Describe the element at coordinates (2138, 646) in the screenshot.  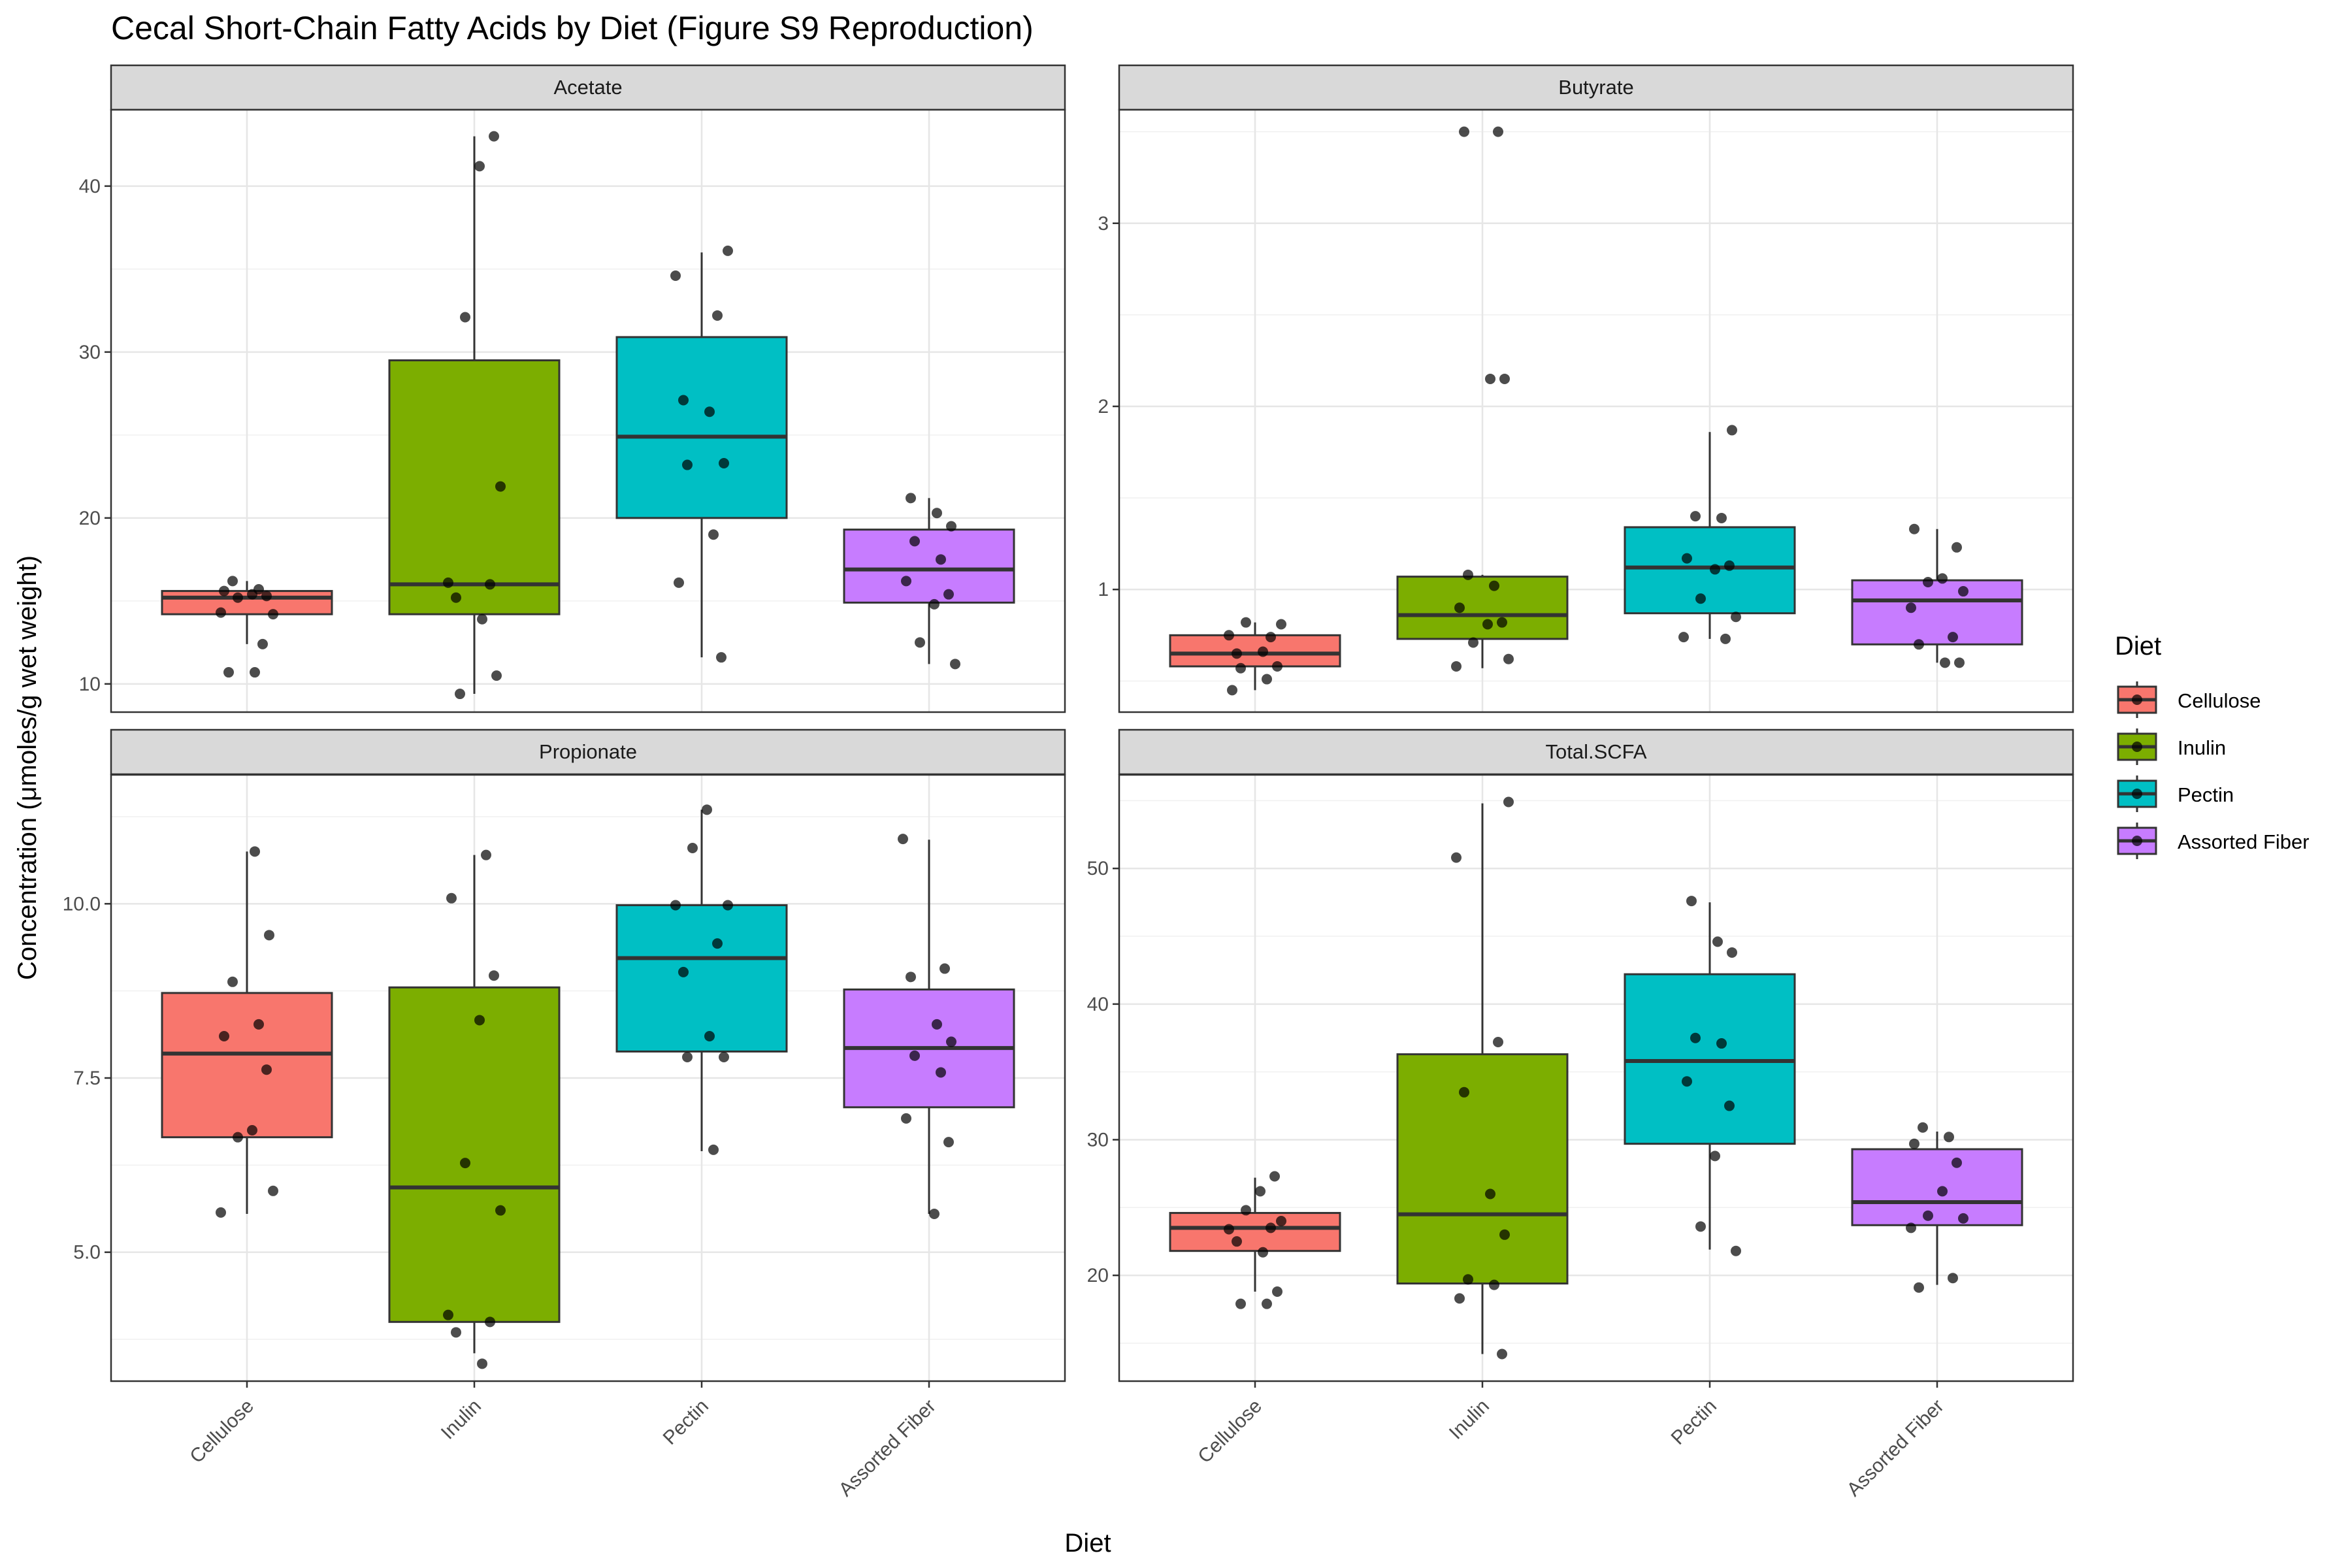
I see `legend-title: Diet` at that location.